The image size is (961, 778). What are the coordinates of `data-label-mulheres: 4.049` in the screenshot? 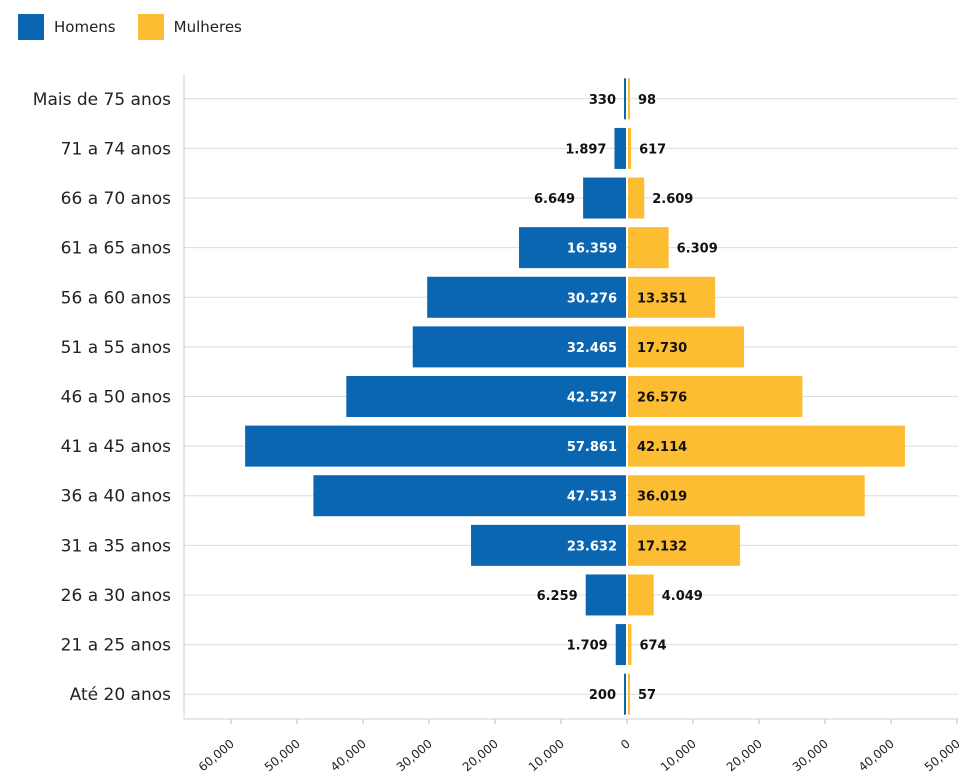 It's located at (682, 596).